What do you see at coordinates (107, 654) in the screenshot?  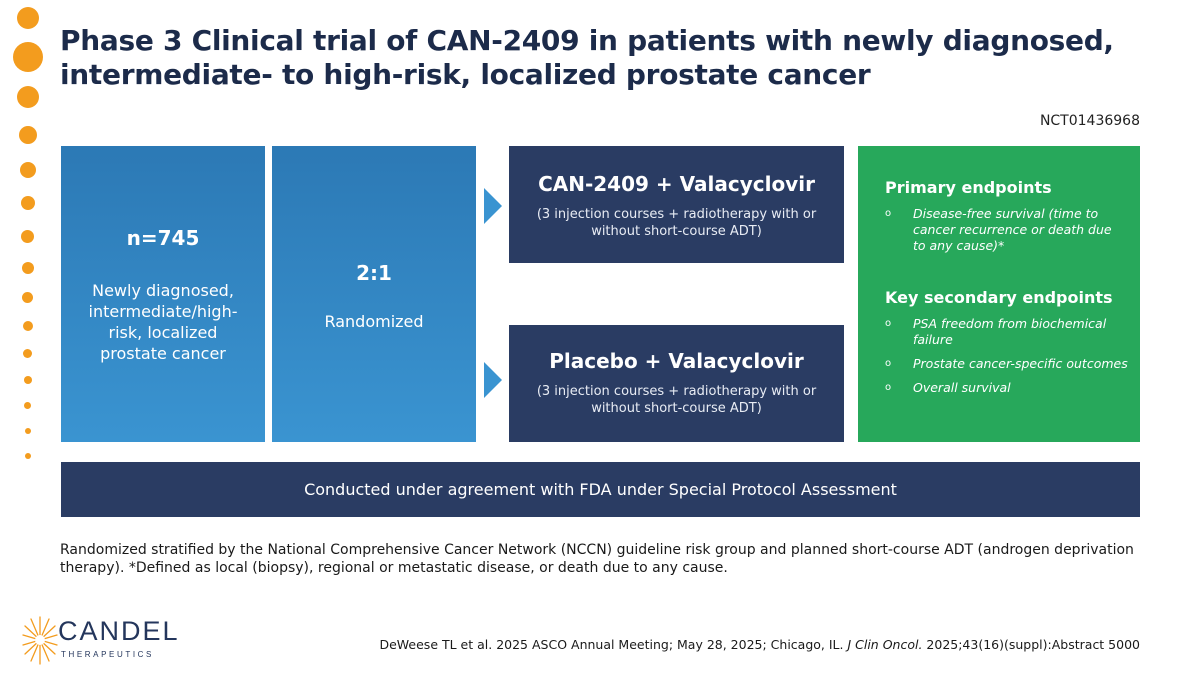 I see `logo-subtitle: THERAPEUTICS` at bounding box center [107, 654].